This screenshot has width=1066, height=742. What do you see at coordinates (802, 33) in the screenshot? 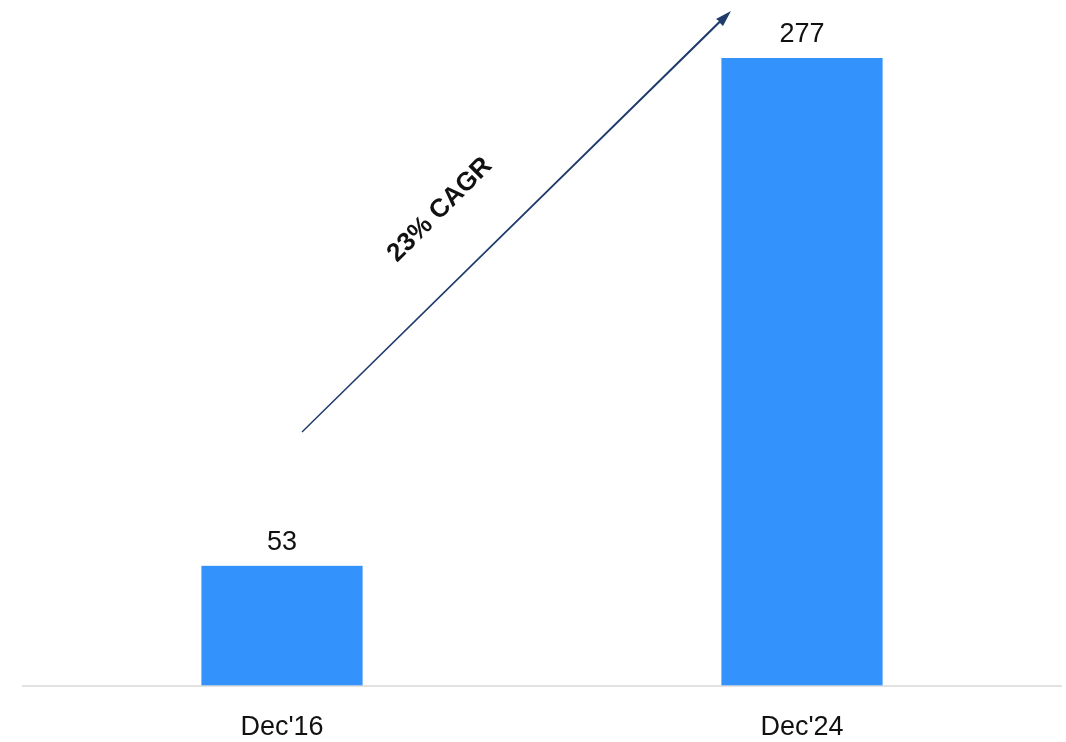
I see `data-label: 277` at bounding box center [802, 33].